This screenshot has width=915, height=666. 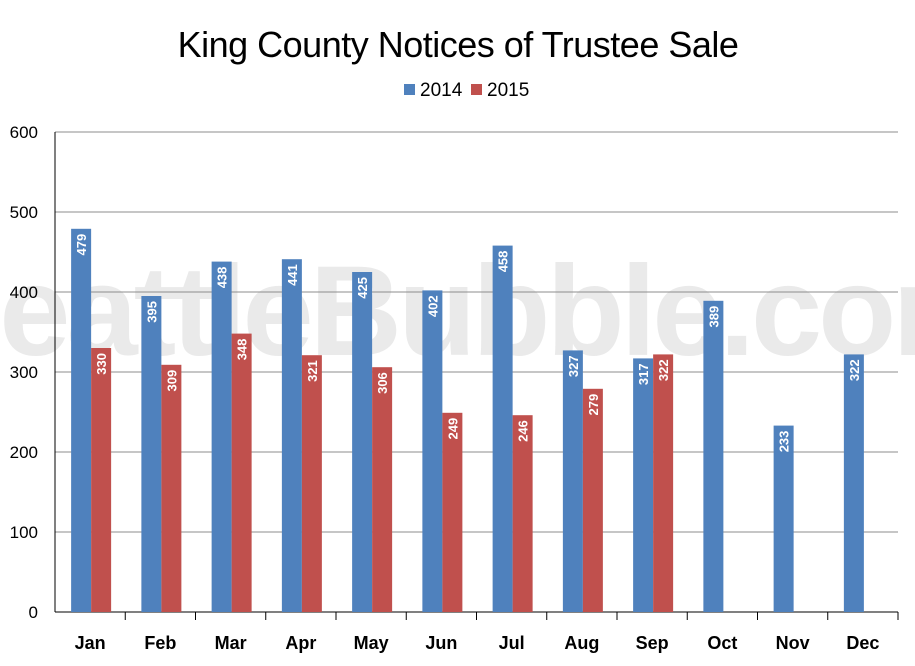 What do you see at coordinates (643, 374) in the screenshot?
I see `data-label: 317` at bounding box center [643, 374].